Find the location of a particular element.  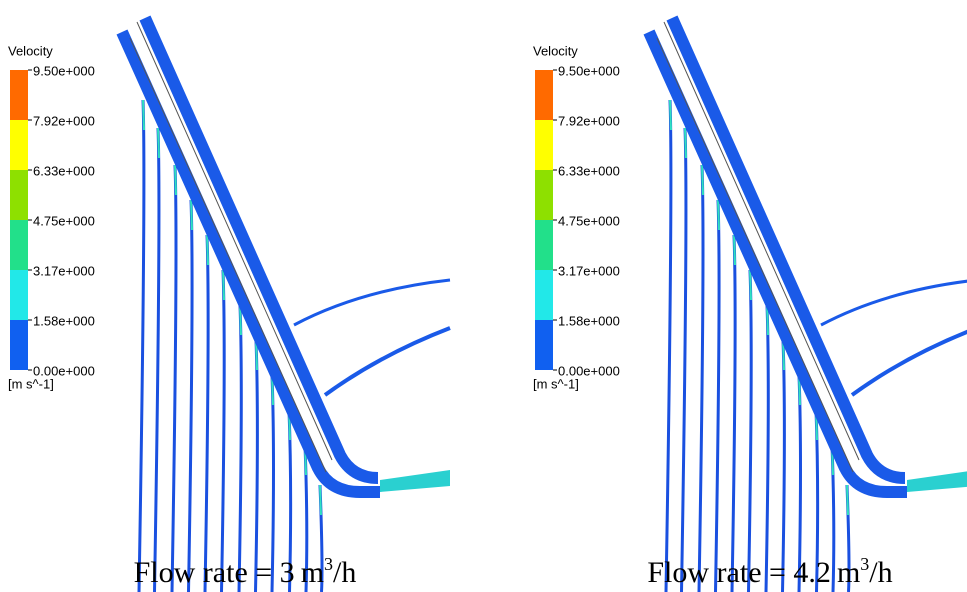

caption: Flow rate = 3 m3/h is located at coordinates (245, 571).